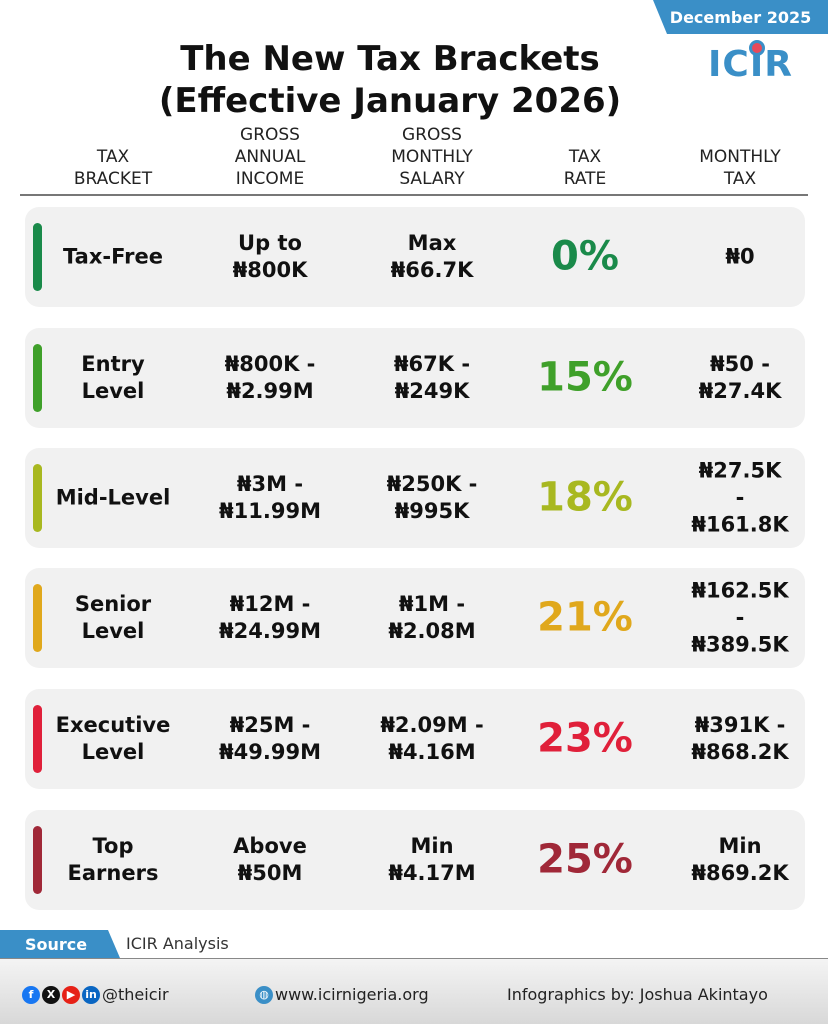 The height and width of the screenshot is (1024, 828). What do you see at coordinates (585, 497) in the screenshot?
I see `cell-rate: 18%` at bounding box center [585, 497].